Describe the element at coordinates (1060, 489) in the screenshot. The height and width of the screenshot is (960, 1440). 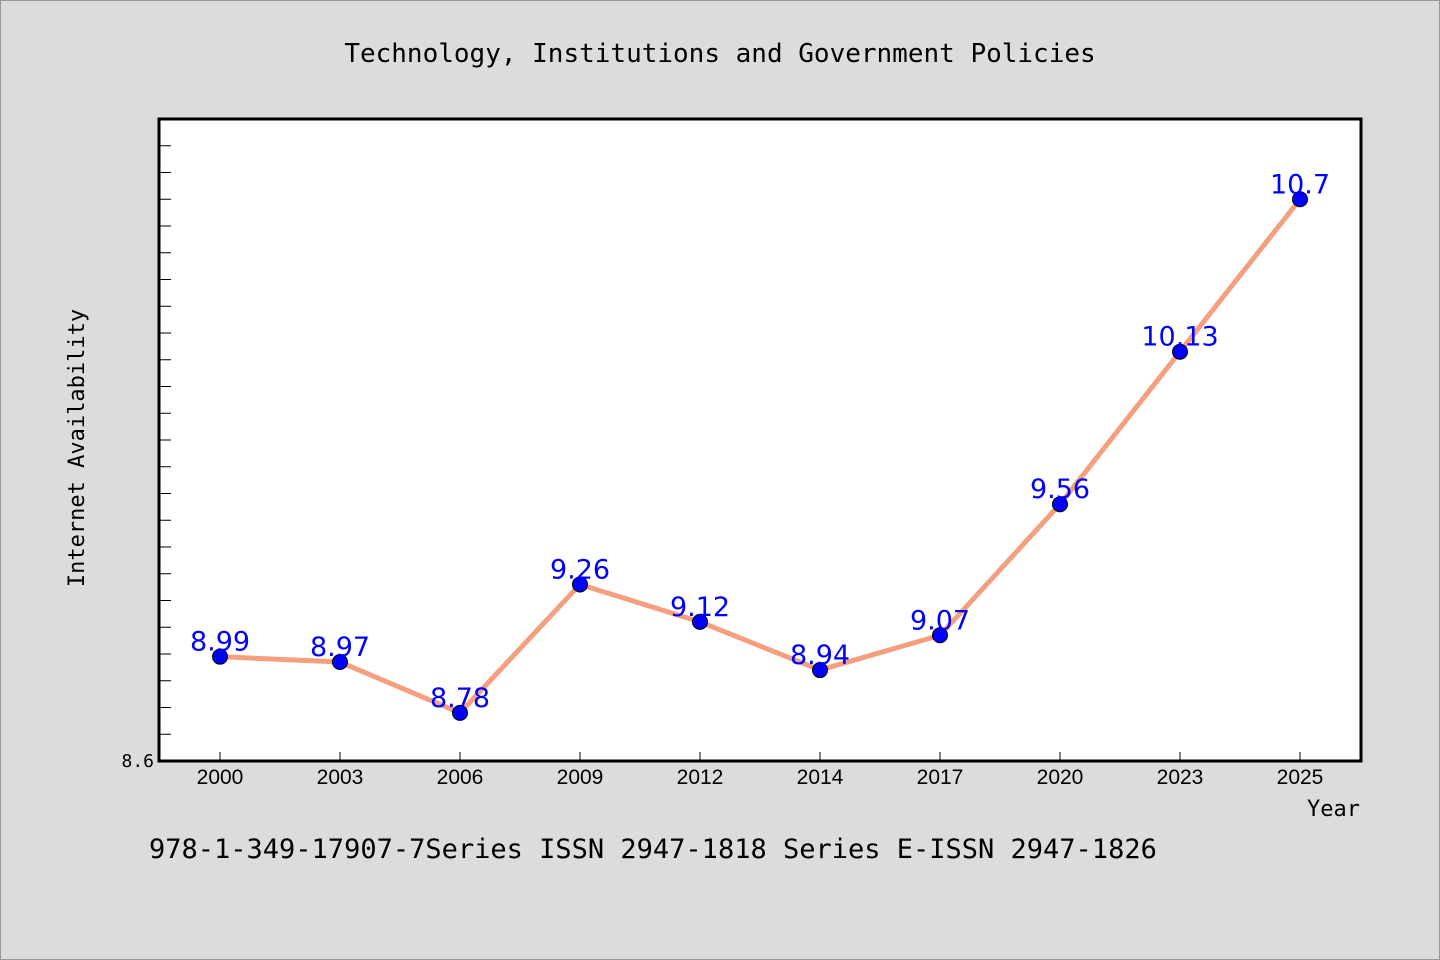
I see `data-label: 9.56` at that location.